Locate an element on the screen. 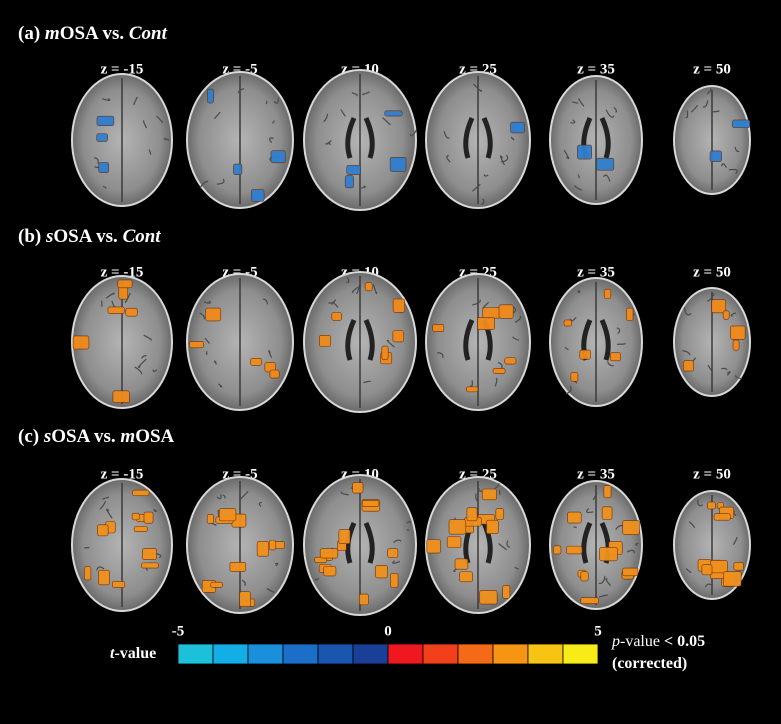 The image size is (781, 724). text-segment: p is located at coordinates (615, 641).